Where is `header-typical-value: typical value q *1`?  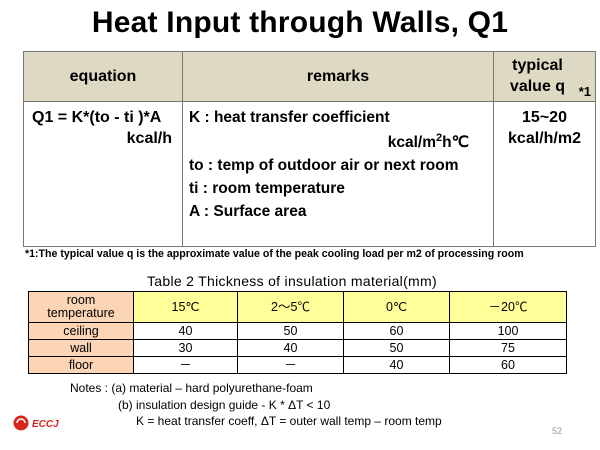
header-typical-value: typical value q *1 is located at coordinates (544, 77).